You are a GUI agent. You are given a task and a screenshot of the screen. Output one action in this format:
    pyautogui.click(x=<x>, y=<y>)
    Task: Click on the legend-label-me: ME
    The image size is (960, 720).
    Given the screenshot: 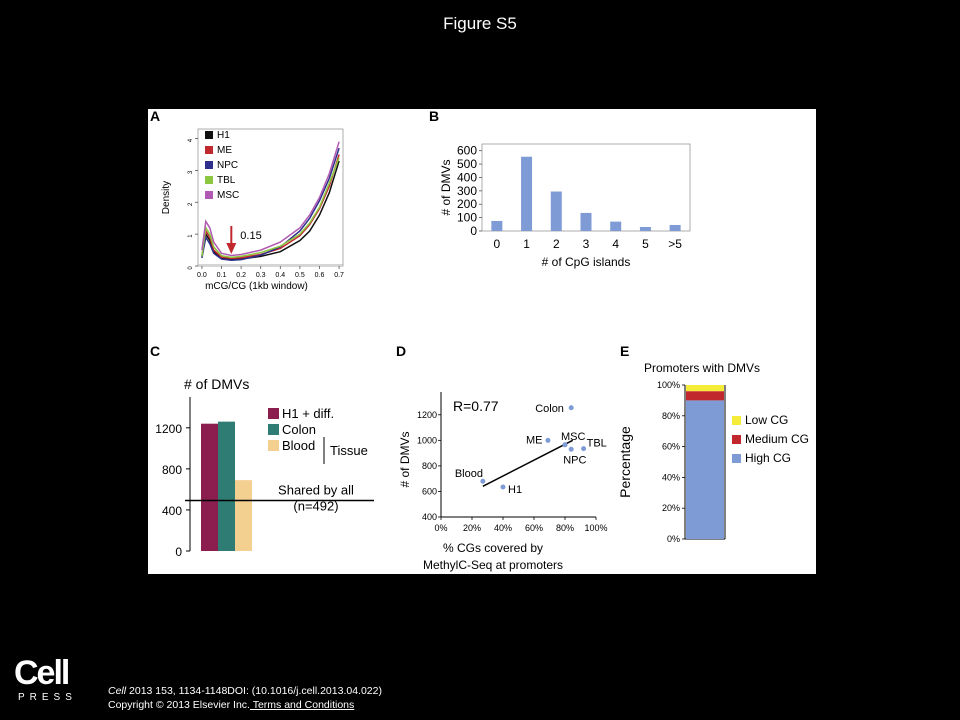 What is the action you would take?
    pyautogui.click(x=224, y=150)
    